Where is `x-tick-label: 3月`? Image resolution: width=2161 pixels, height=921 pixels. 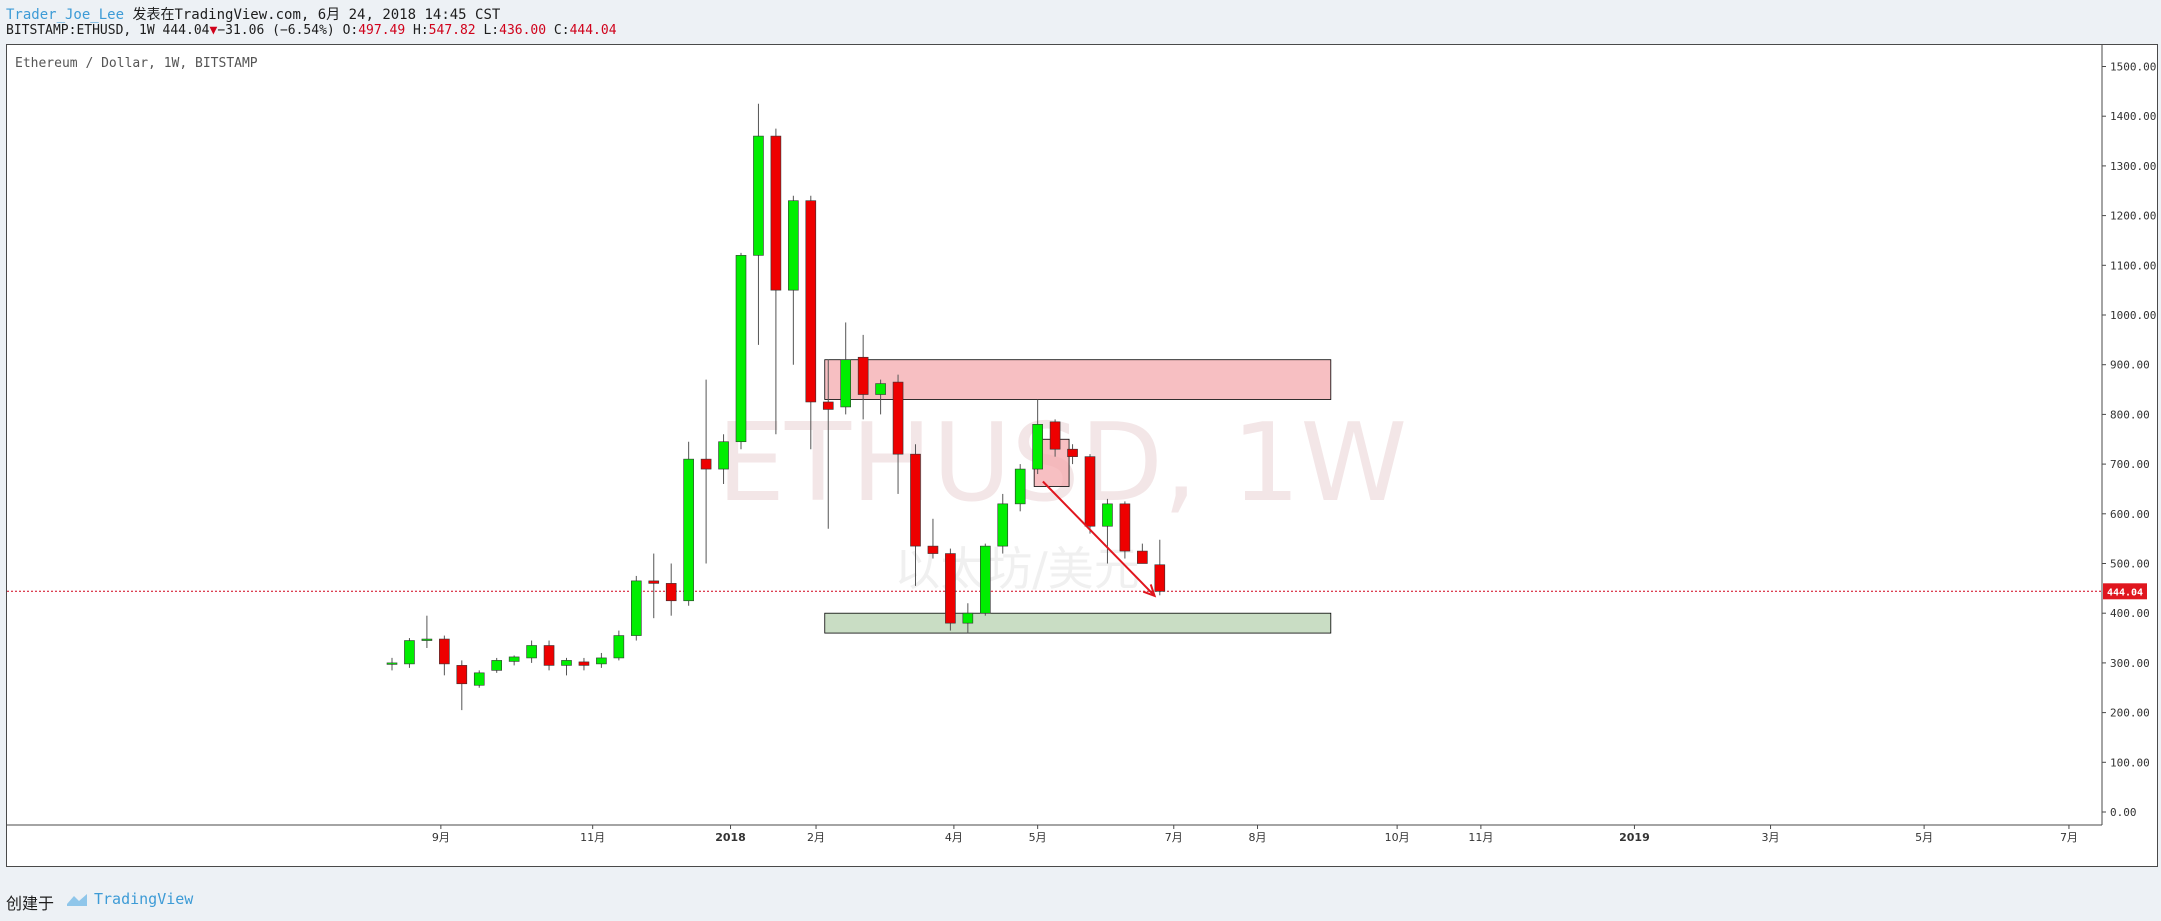
x-tick-label: 3月 is located at coordinates (1771, 837).